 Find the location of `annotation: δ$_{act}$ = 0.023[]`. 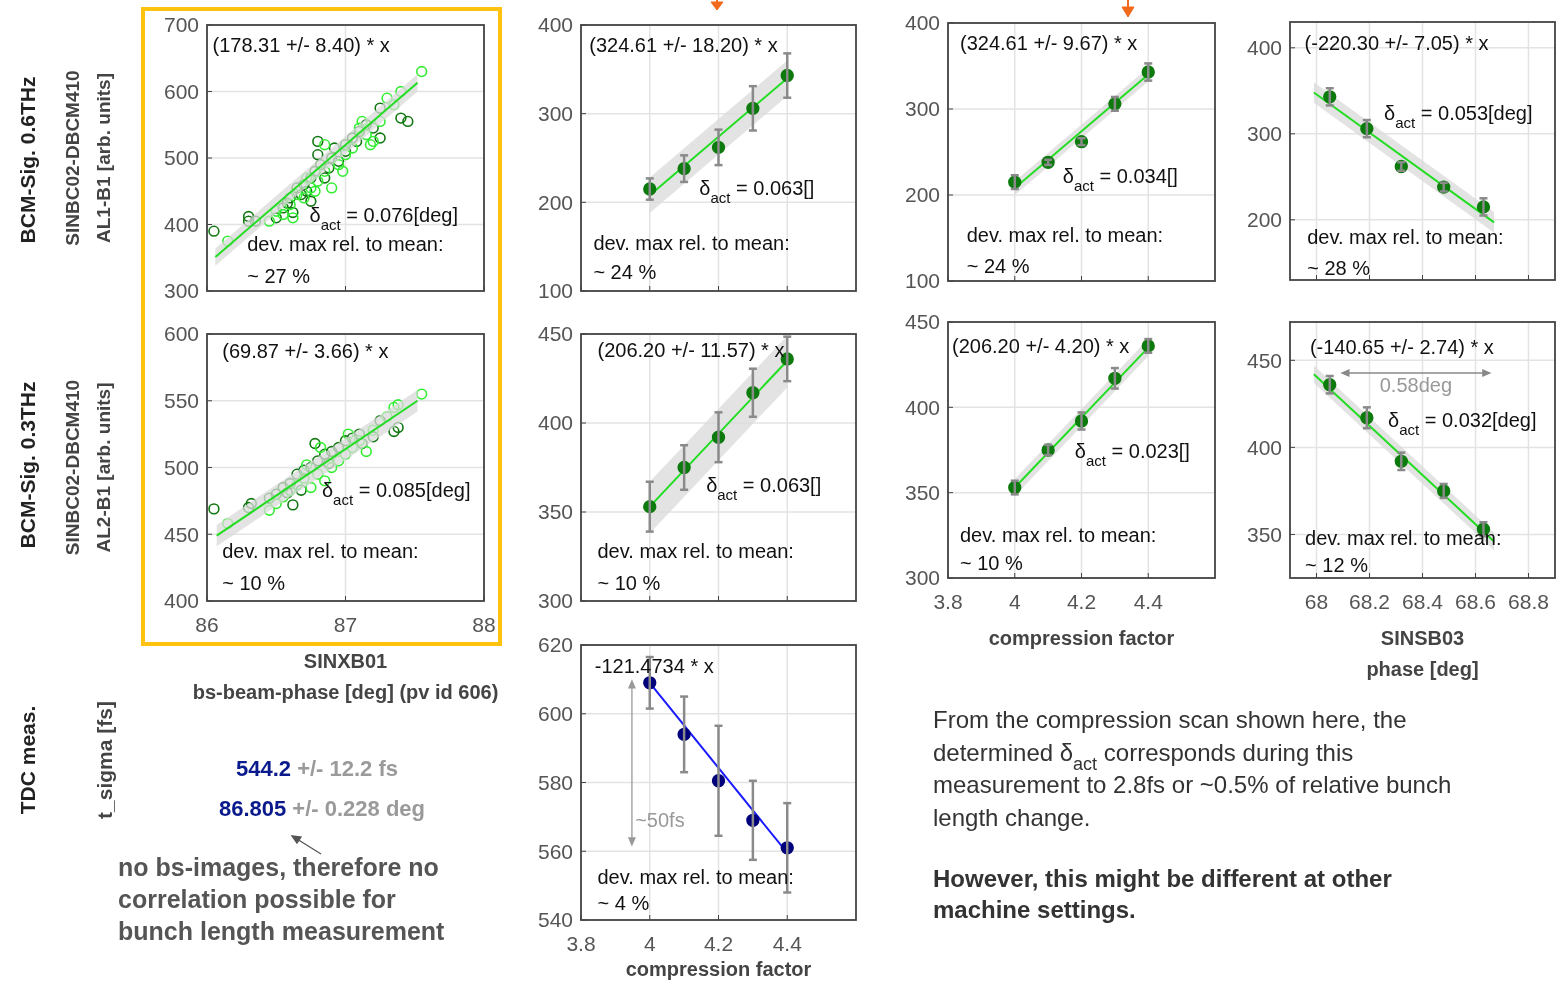

annotation: δ$_{act}$ = 0.023[] is located at coordinates (1132, 454).